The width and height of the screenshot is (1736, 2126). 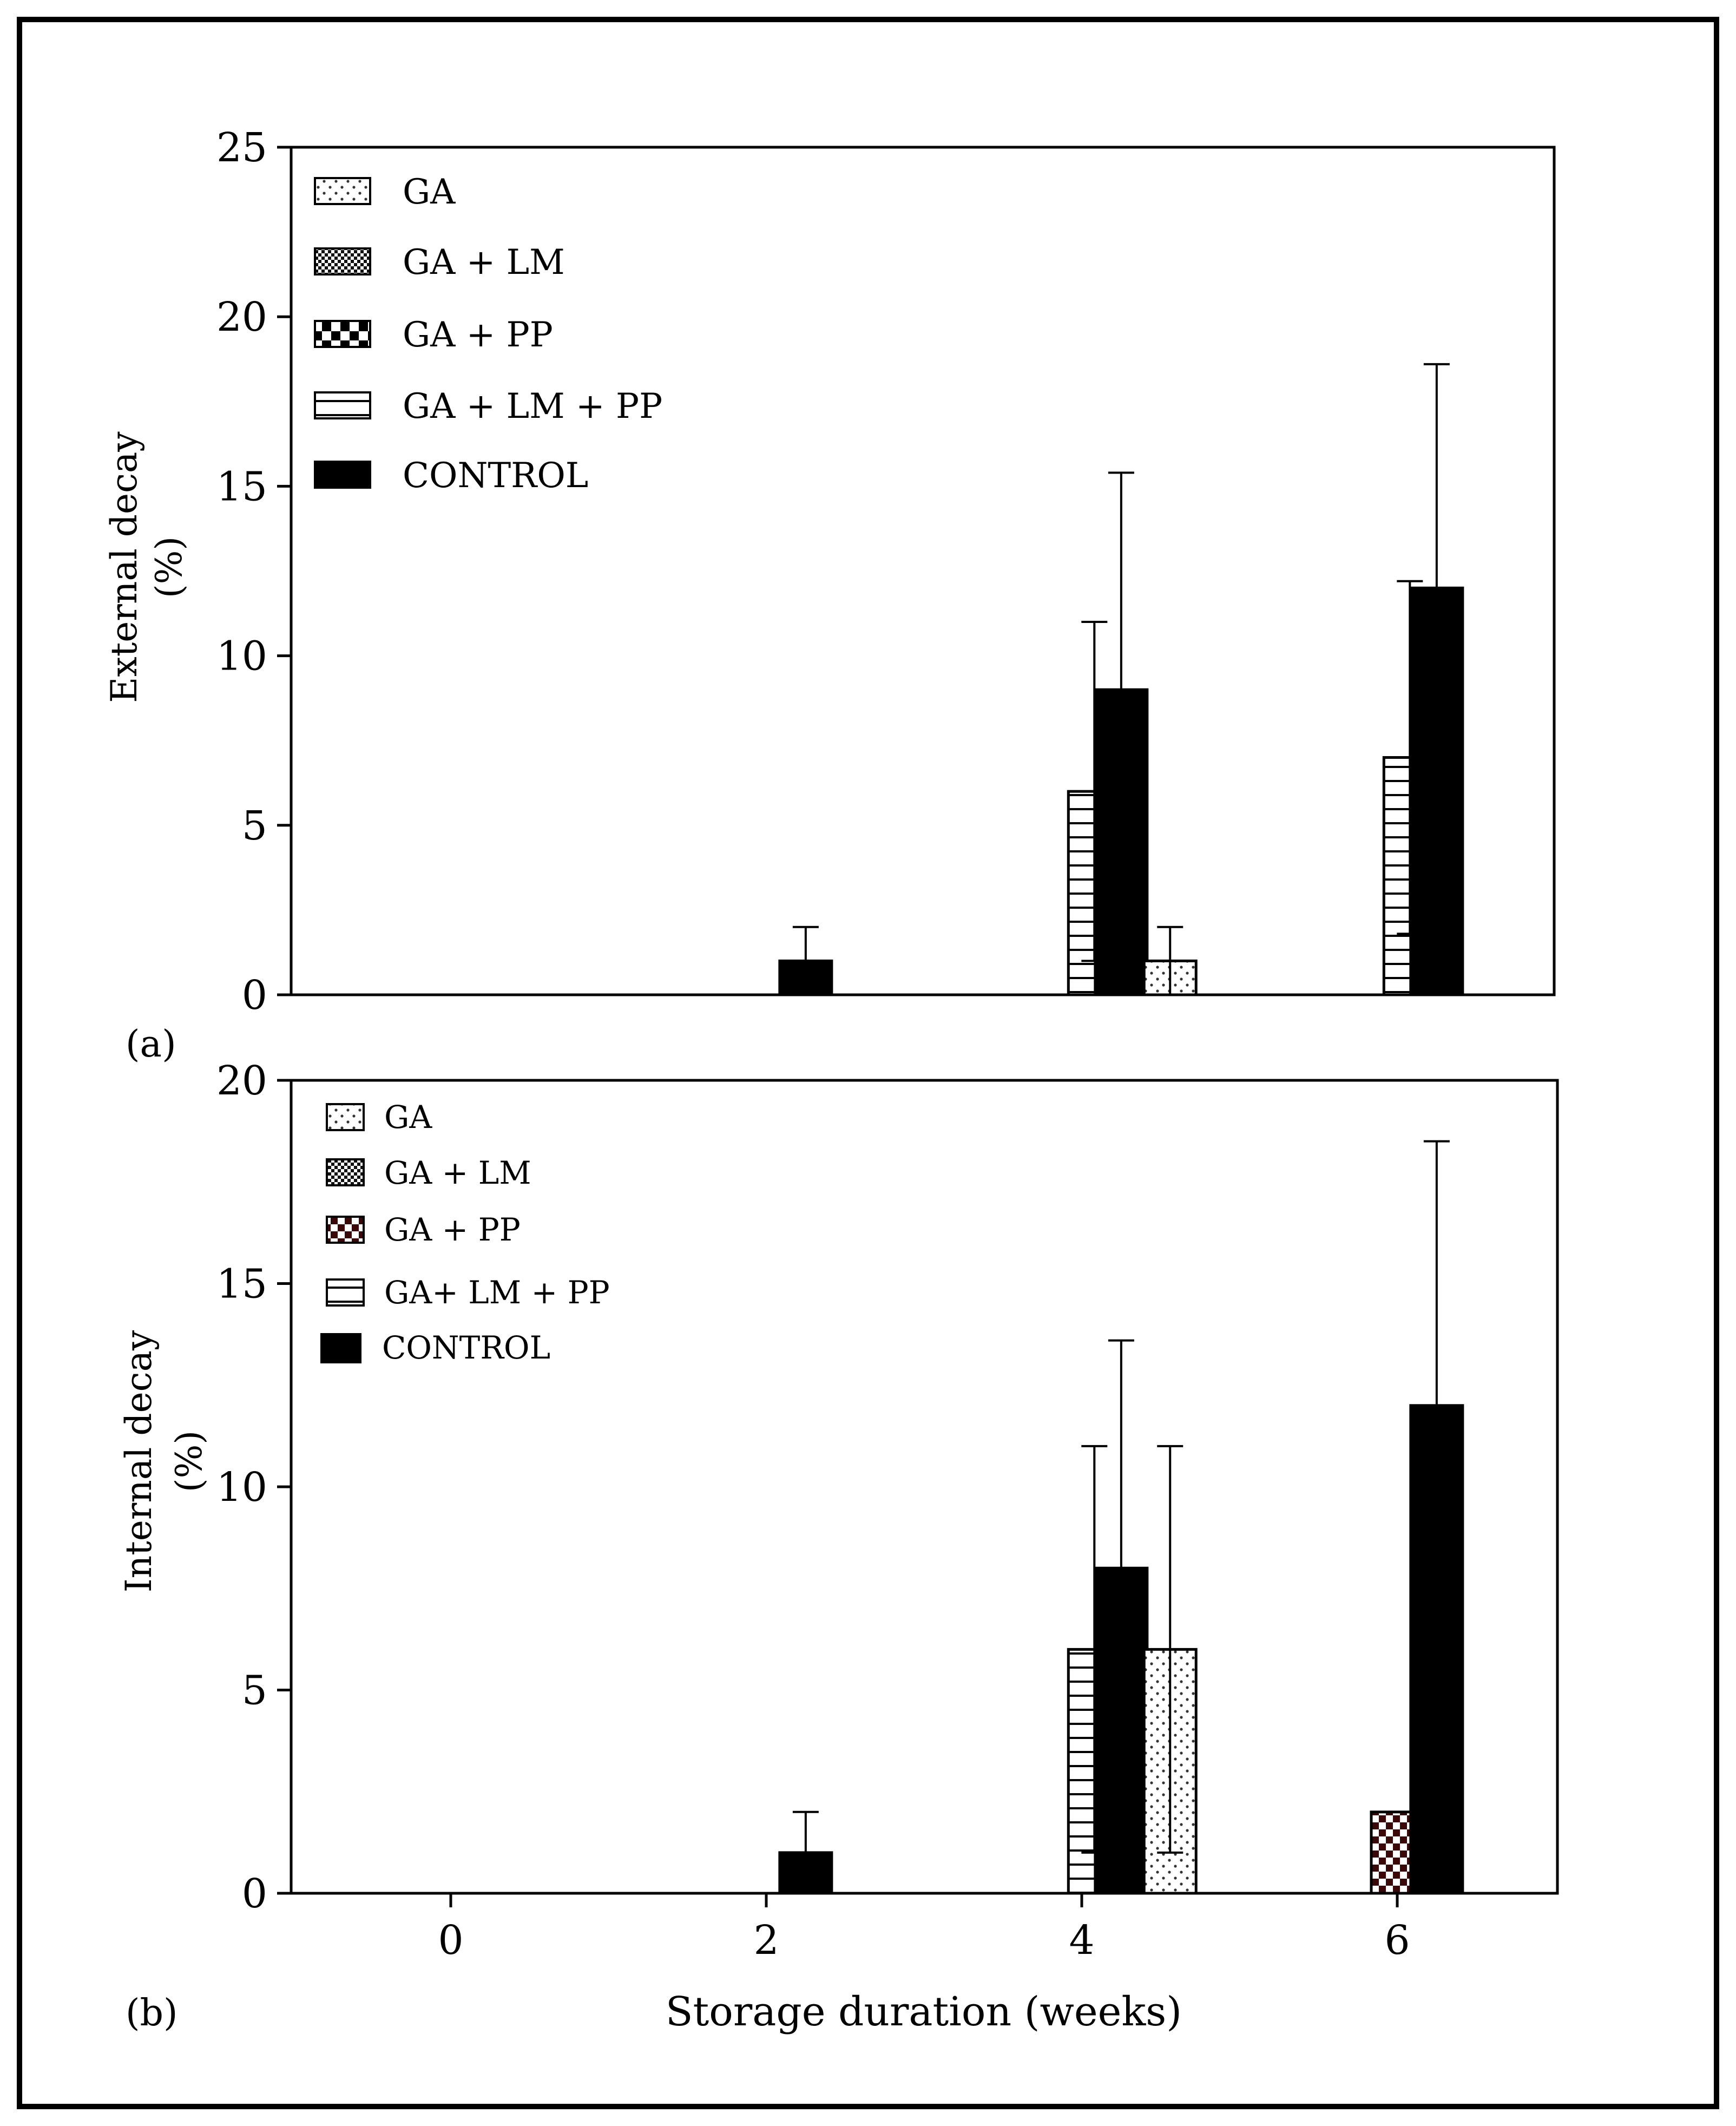 I want to click on panel-b-x-axis: 0 2 4 6, so click(x=924, y=1928).